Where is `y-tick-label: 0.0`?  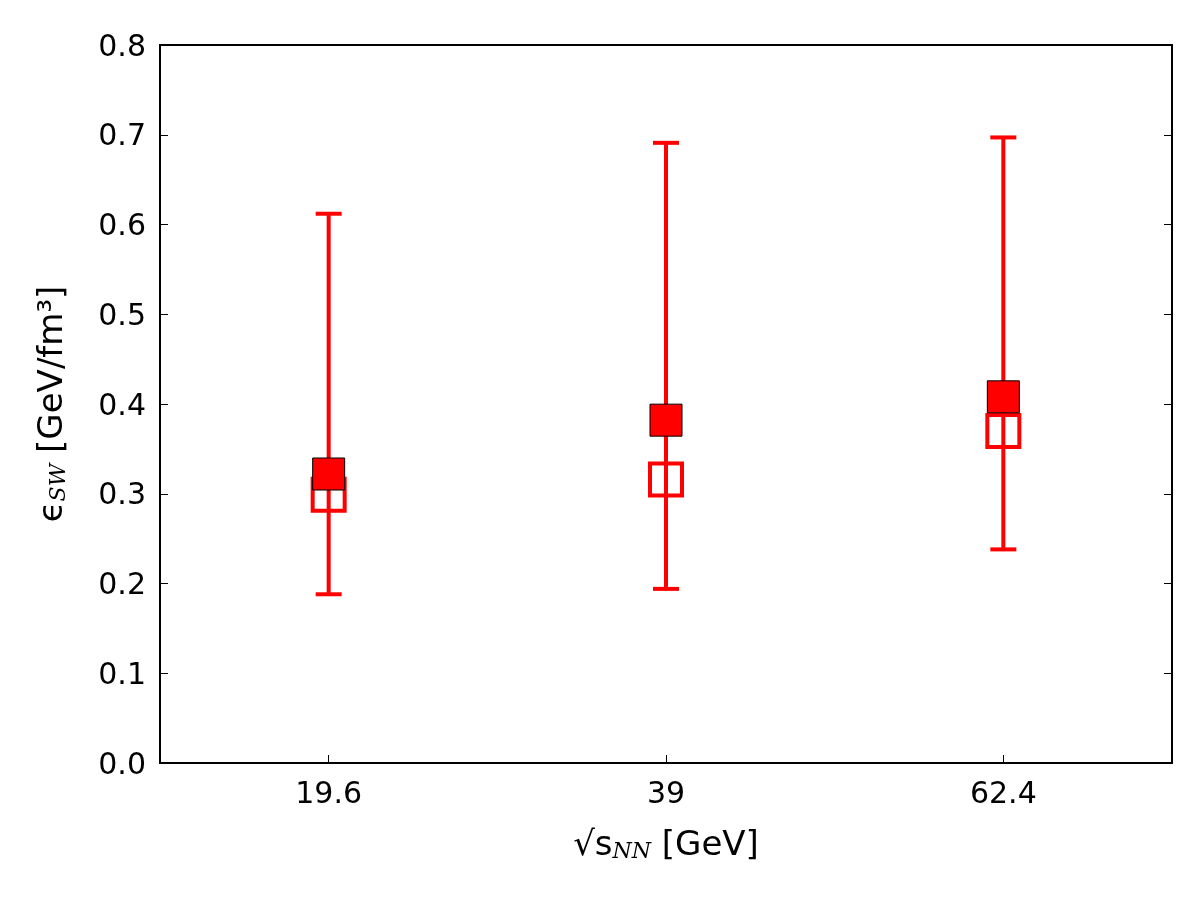 y-tick-label: 0.0 is located at coordinates (122, 763).